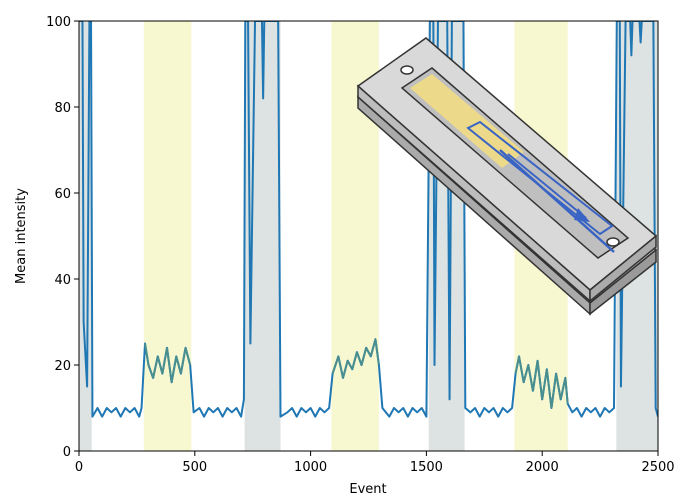 The width and height of the screenshot is (677, 497). Describe the element at coordinates (62, 108) in the screenshot. I see `y-tick-label: 80` at that location.